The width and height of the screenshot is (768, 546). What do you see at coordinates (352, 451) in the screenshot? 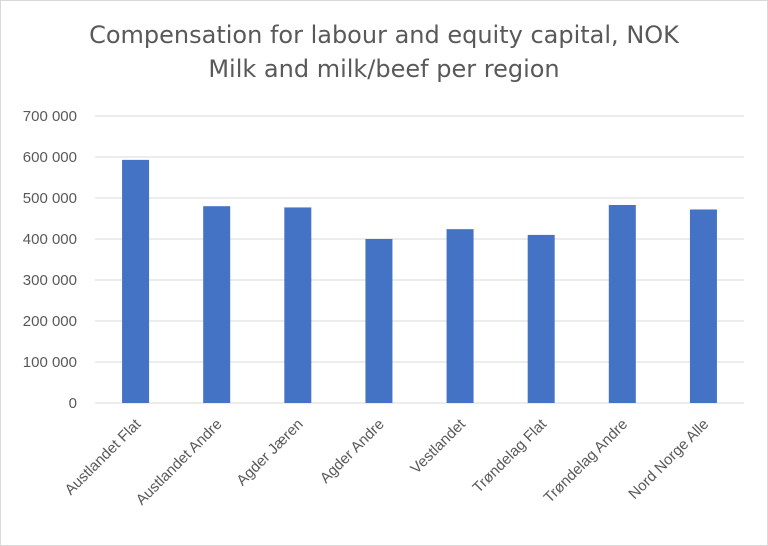
I see `x-tick-label: Agder Andre` at bounding box center [352, 451].